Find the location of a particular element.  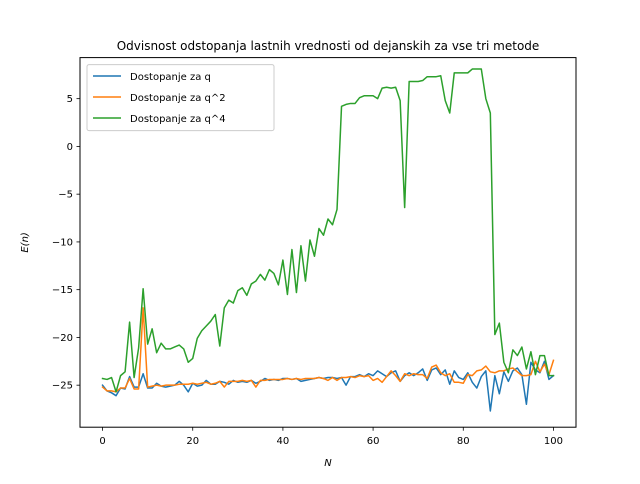

y-axis-ticks: −25 −20 −15 −10 −5 0 5 is located at coordinates (66, 243).